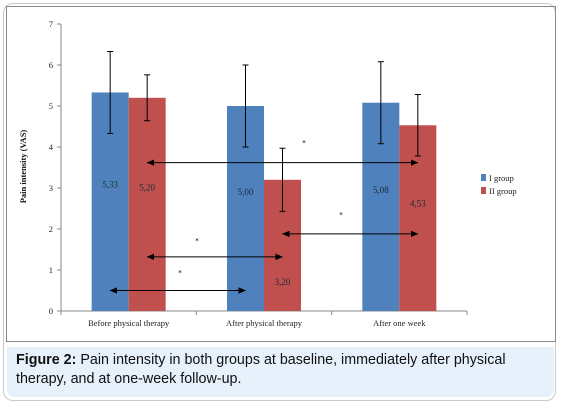  What do you see at coordinates (129, 323) in the screenshot?
I see `x-category-label: Before physical therapy` at bounding box center [129, 323].